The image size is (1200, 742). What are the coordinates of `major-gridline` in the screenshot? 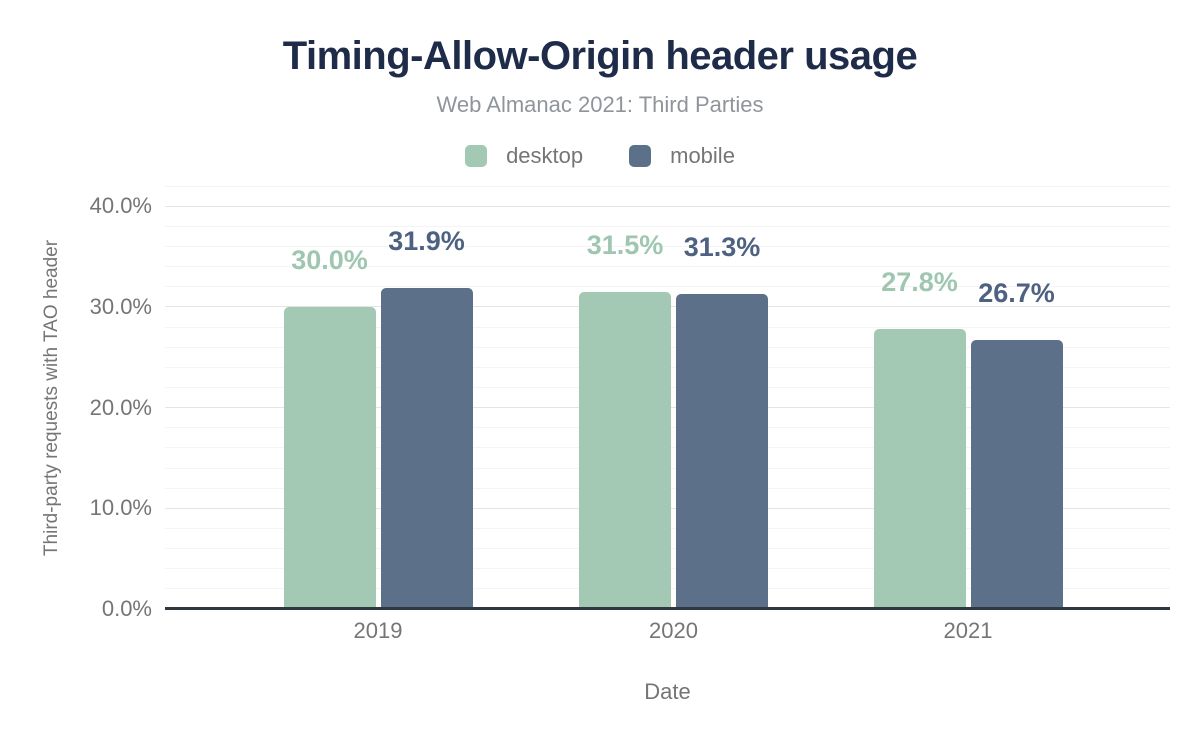 It's located at (667, 206).